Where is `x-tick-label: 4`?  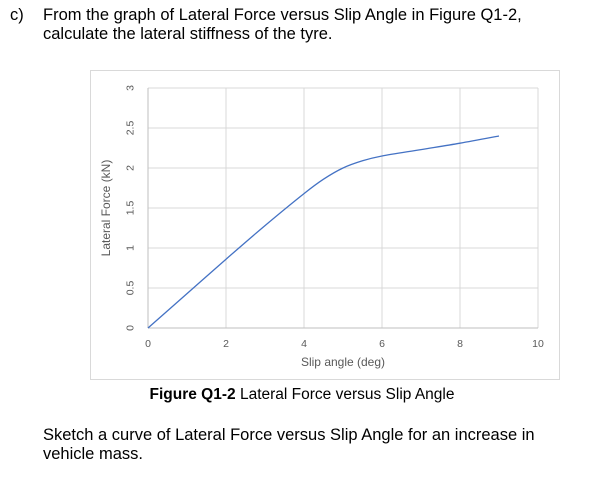
x-tick-label: 4 is located at coordinates (304, 344).